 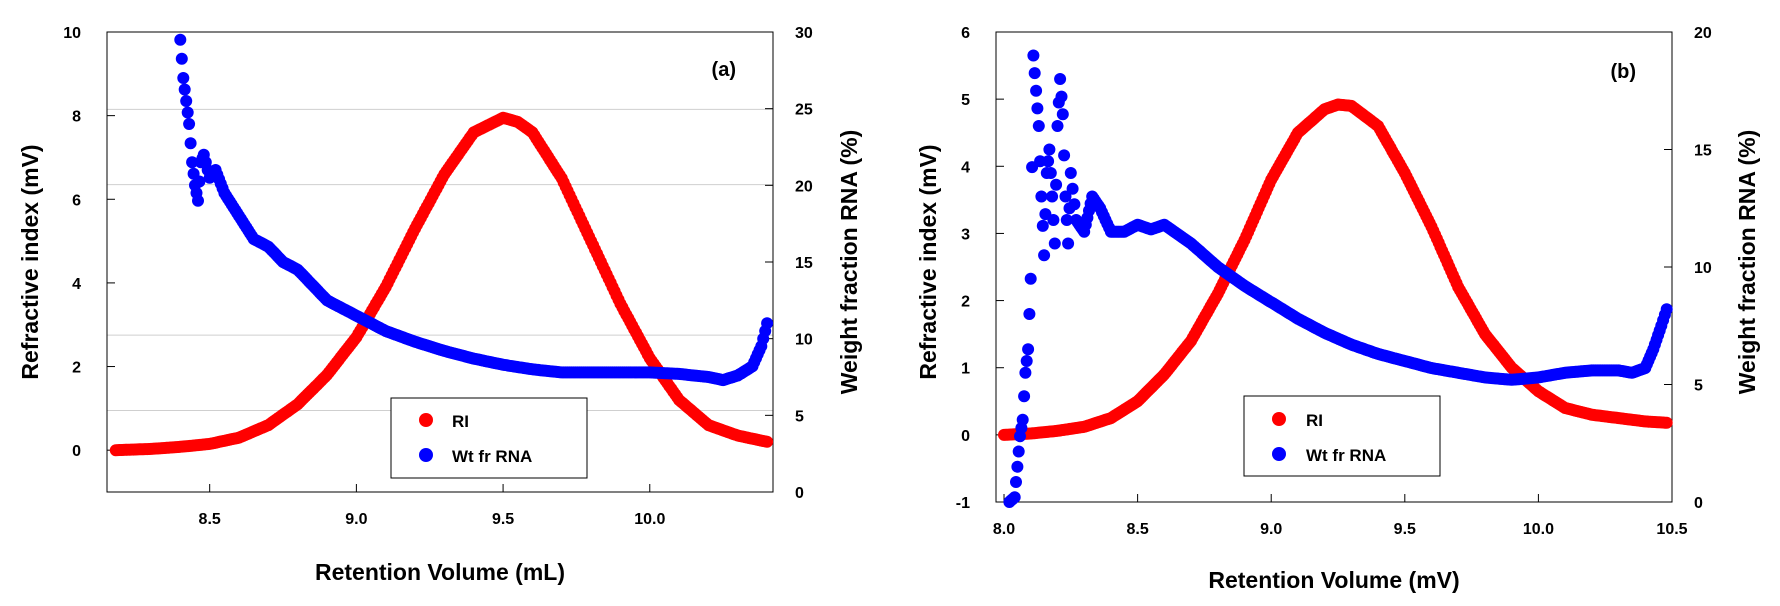 What do you see at coordinates (965, 369) in the screenshot?
I see `y-tick-label: 1` at bounding box center [965, 369].